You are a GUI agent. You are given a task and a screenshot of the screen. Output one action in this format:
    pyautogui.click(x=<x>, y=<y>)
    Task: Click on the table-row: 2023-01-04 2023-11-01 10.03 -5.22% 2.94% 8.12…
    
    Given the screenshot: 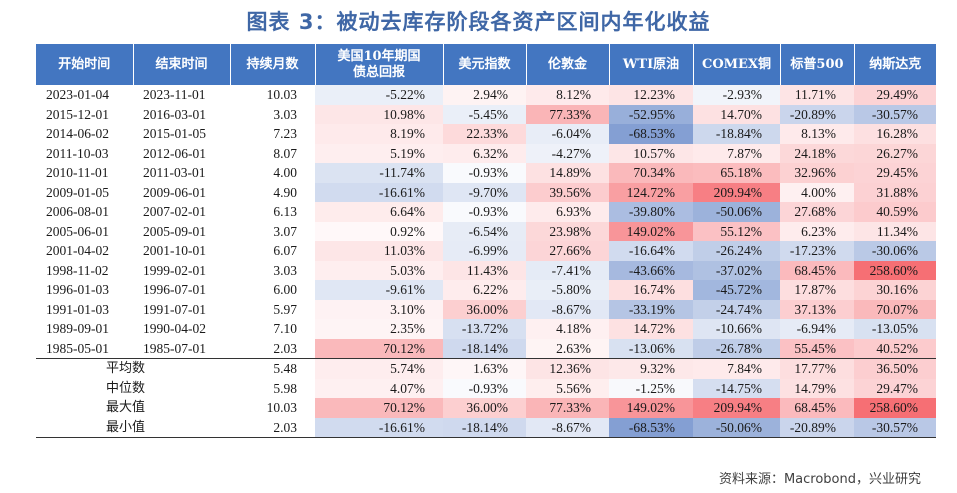 What is the action you would take?
    pyautogui.click(x=486, y=95)
    